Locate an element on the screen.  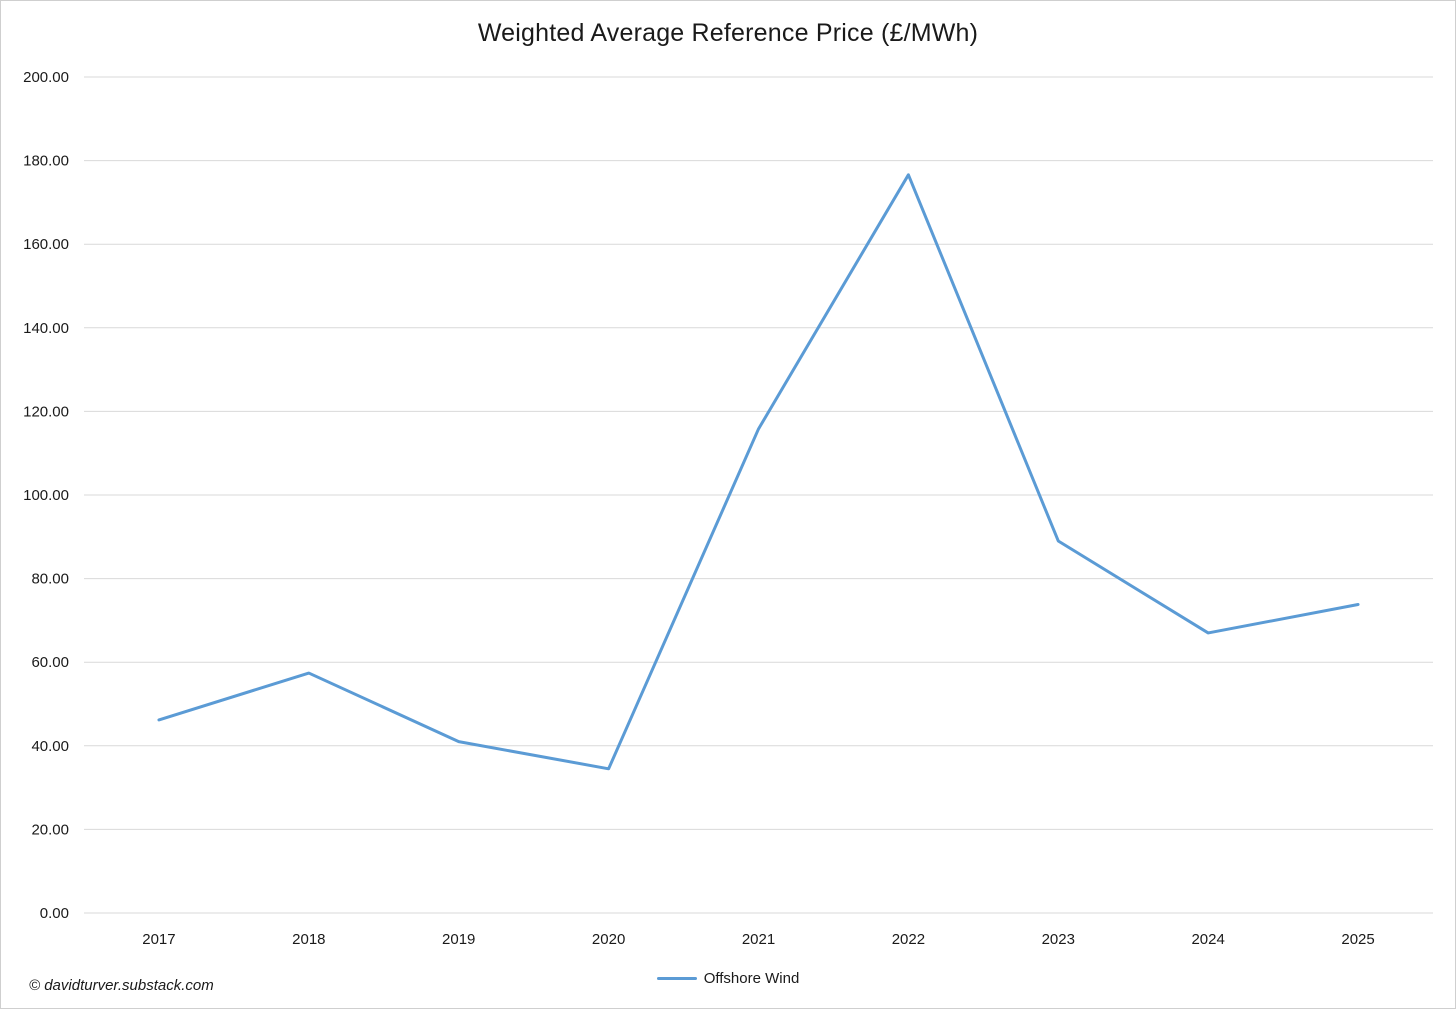
y-axis-tick-label: 100.00 is located at coordinates (46, 495).